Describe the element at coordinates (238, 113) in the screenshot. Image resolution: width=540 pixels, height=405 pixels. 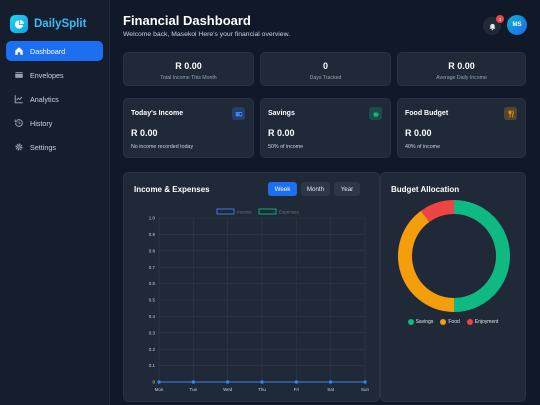
I see `wallet-icon` at that location.